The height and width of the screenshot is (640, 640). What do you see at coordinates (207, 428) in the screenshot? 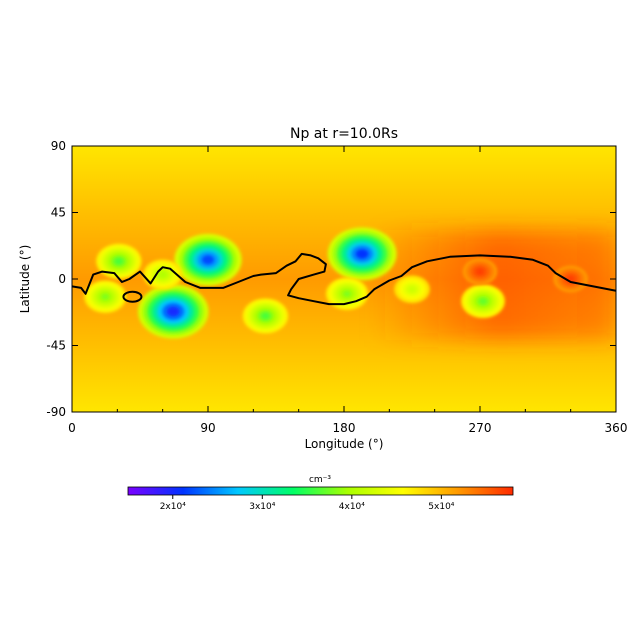
I see `x-tick-label: 90` at bounding box center [207, 428].